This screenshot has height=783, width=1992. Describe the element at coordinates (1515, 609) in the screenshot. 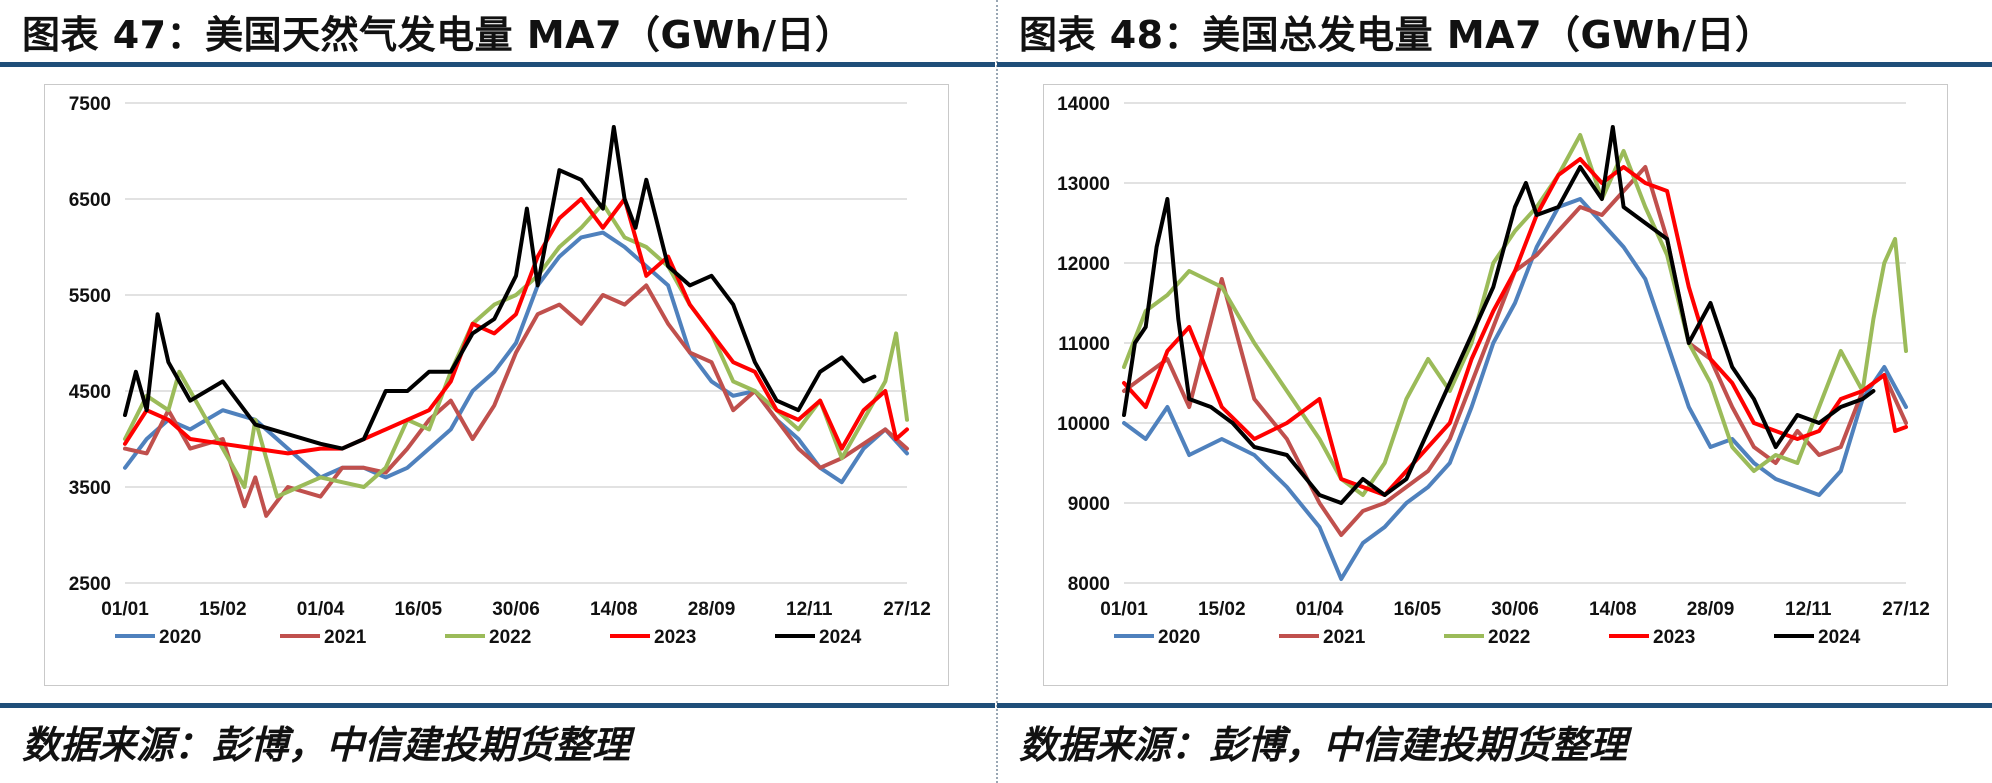

I see `right-x-tick-label: 30/06` at that location.